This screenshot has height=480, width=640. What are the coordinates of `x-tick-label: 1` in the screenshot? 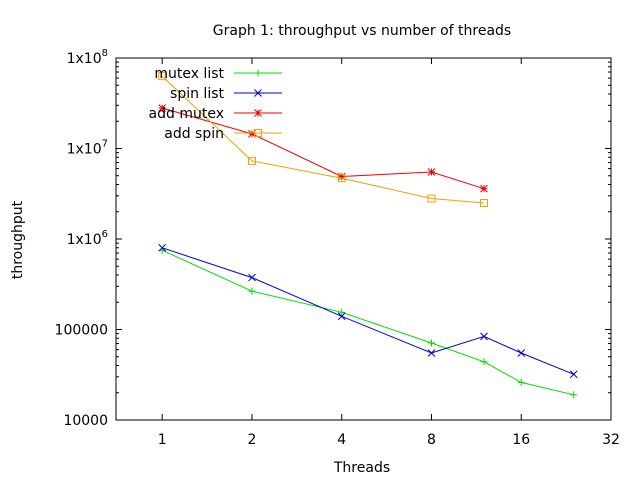 It's located at (162, 440).